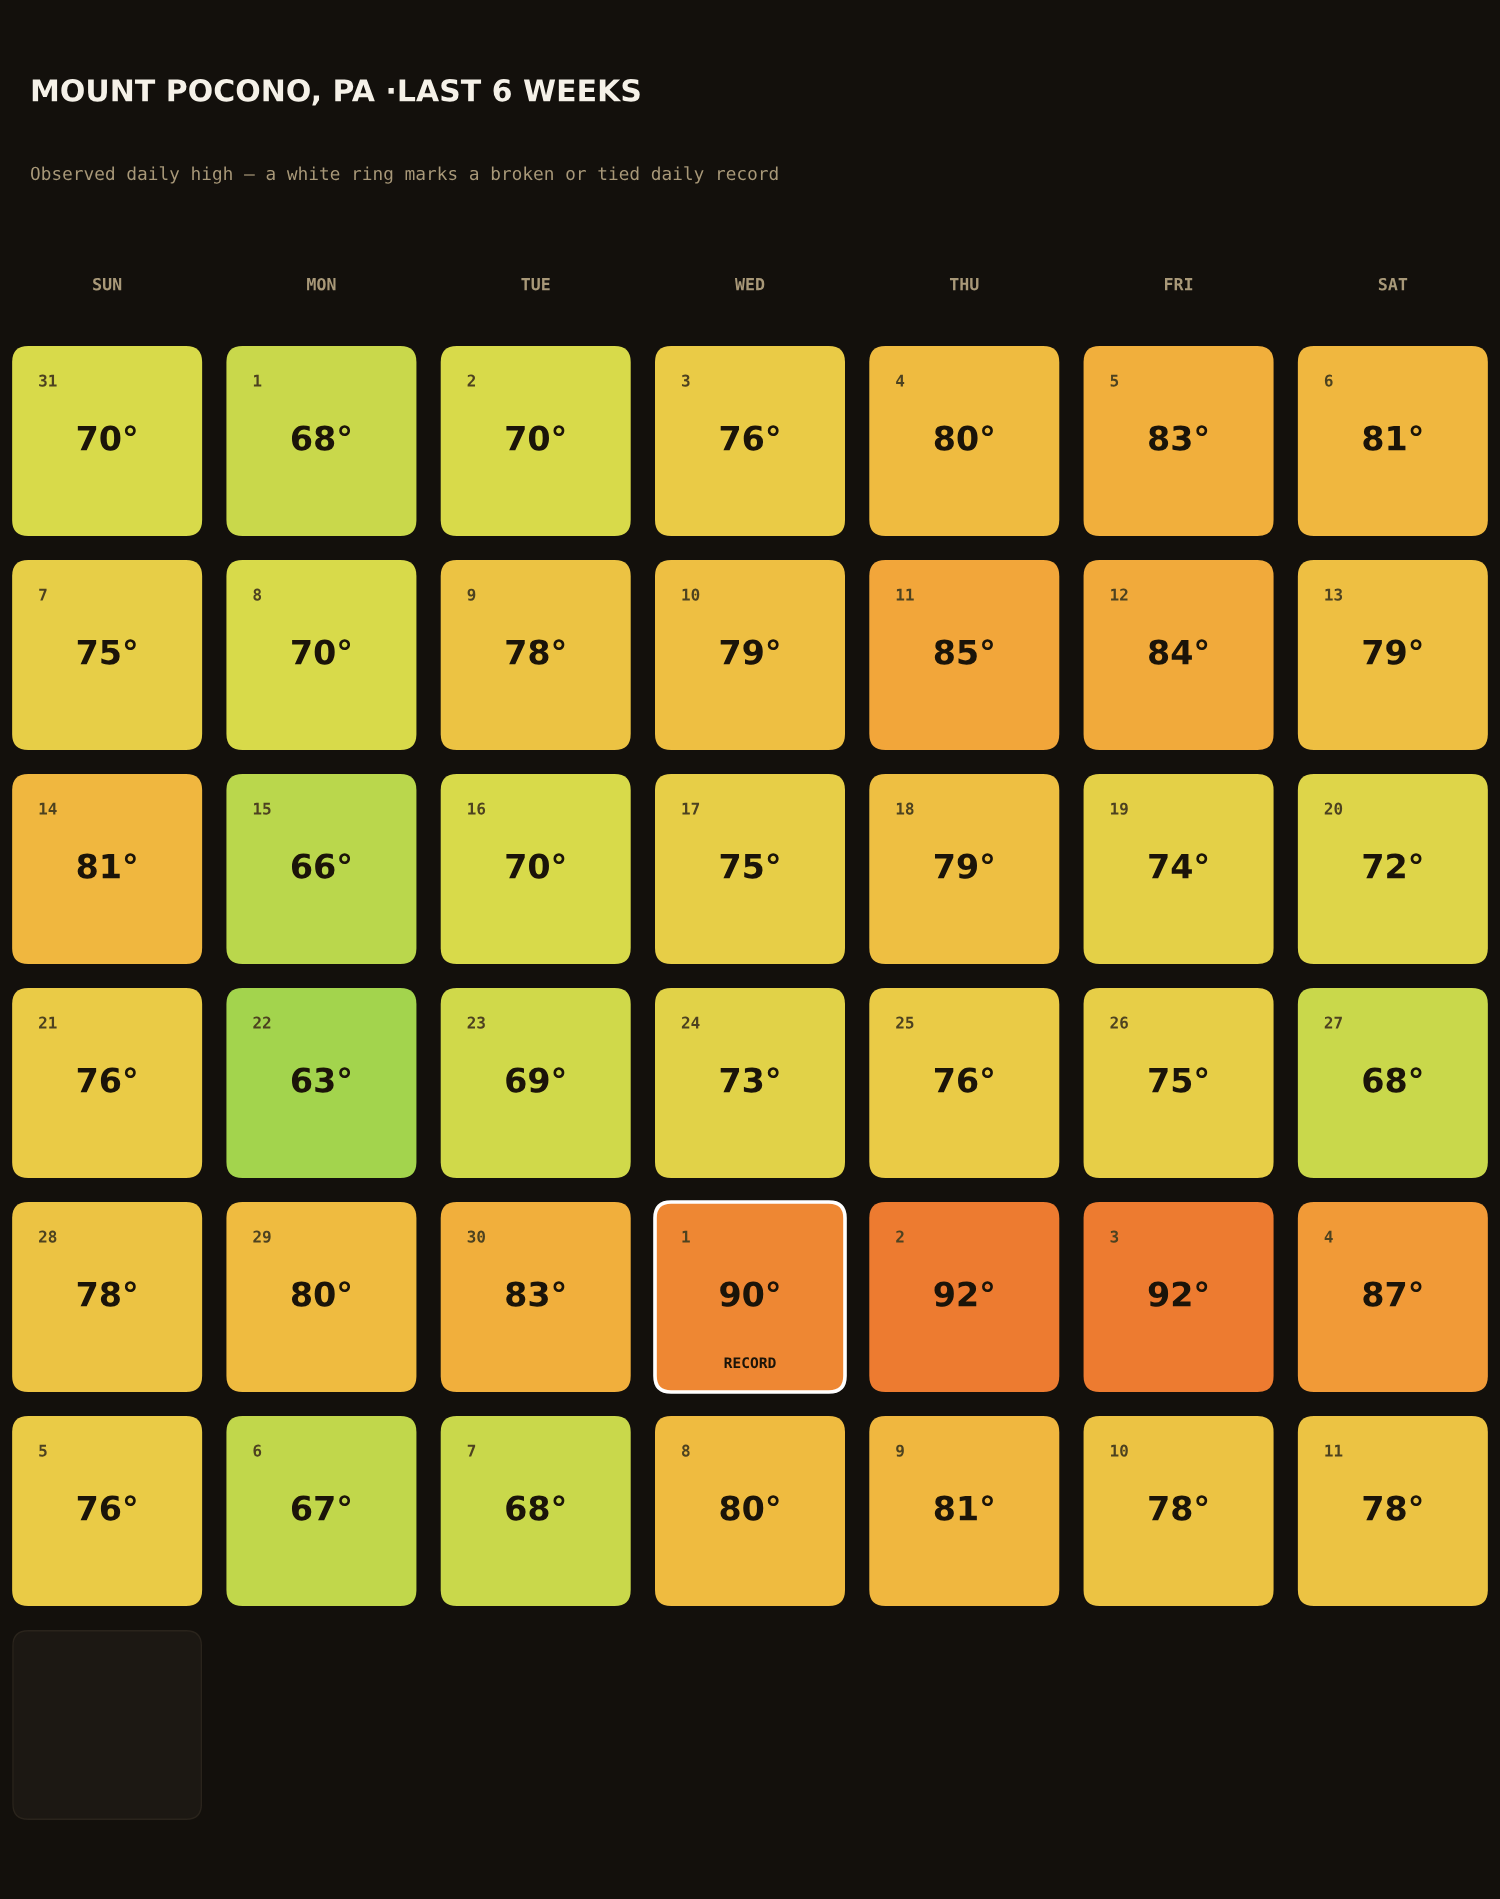 The image size is (1500, 1899). I want to click on annotation: 30, so click(476, 1236).